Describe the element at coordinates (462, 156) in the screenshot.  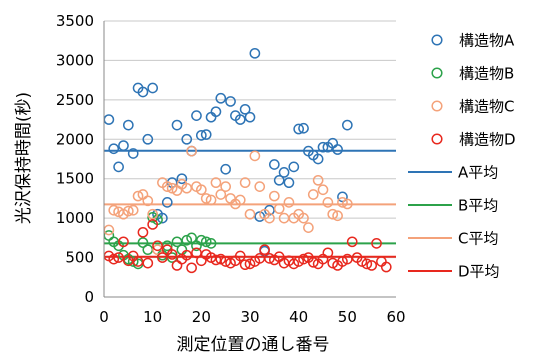
I see `legend: 構造物A 構造物B 構造物C 構造物D A平均 B平均 C平均 D平均` at that location.